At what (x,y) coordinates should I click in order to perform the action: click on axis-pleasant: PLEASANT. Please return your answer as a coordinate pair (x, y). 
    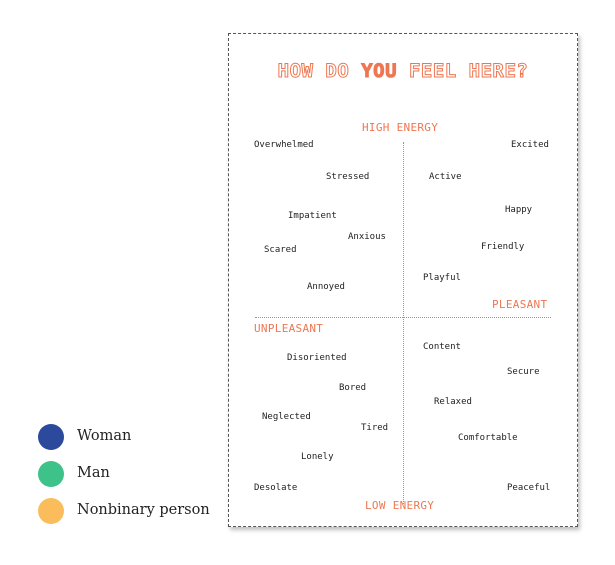
    Looking at the image, I should click on (520, 304).